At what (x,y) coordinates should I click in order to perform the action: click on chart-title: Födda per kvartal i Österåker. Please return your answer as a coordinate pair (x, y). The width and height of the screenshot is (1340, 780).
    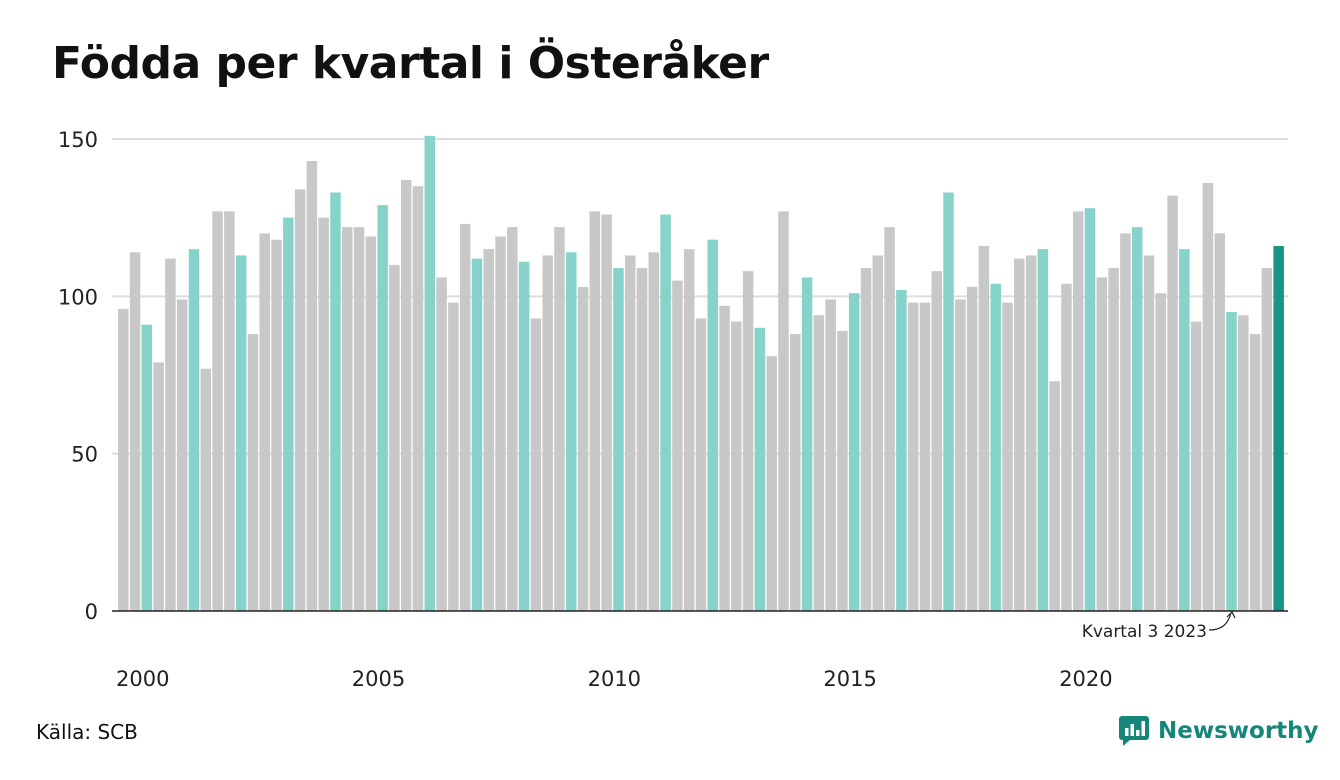
    Looking at the image, I should click on (410, 63).